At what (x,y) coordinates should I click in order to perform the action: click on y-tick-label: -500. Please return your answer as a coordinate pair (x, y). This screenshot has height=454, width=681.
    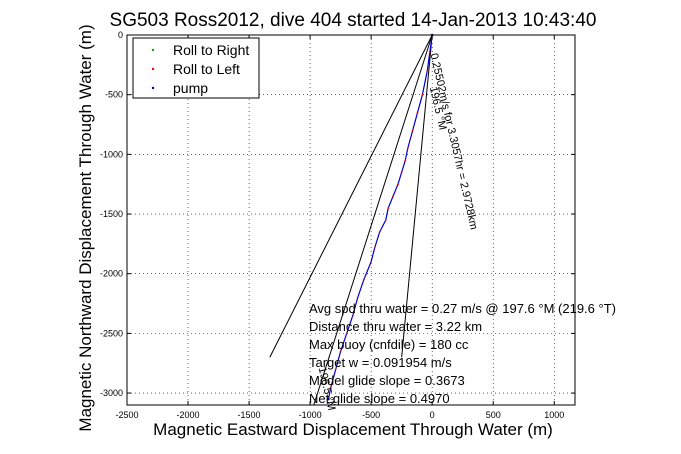
    Looking at the image, I should click on (114, 95).